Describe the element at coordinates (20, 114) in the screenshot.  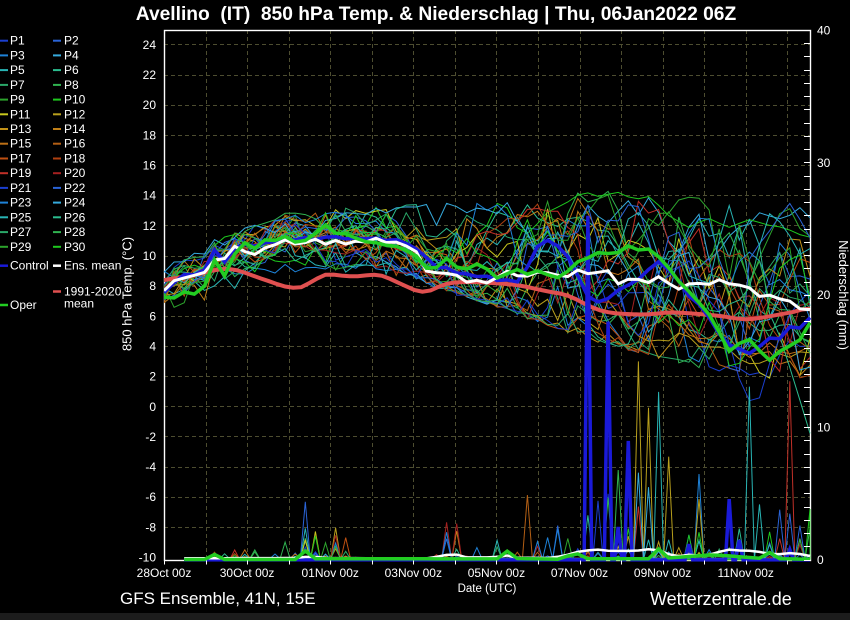
I see `svg-text: P11` at that location.